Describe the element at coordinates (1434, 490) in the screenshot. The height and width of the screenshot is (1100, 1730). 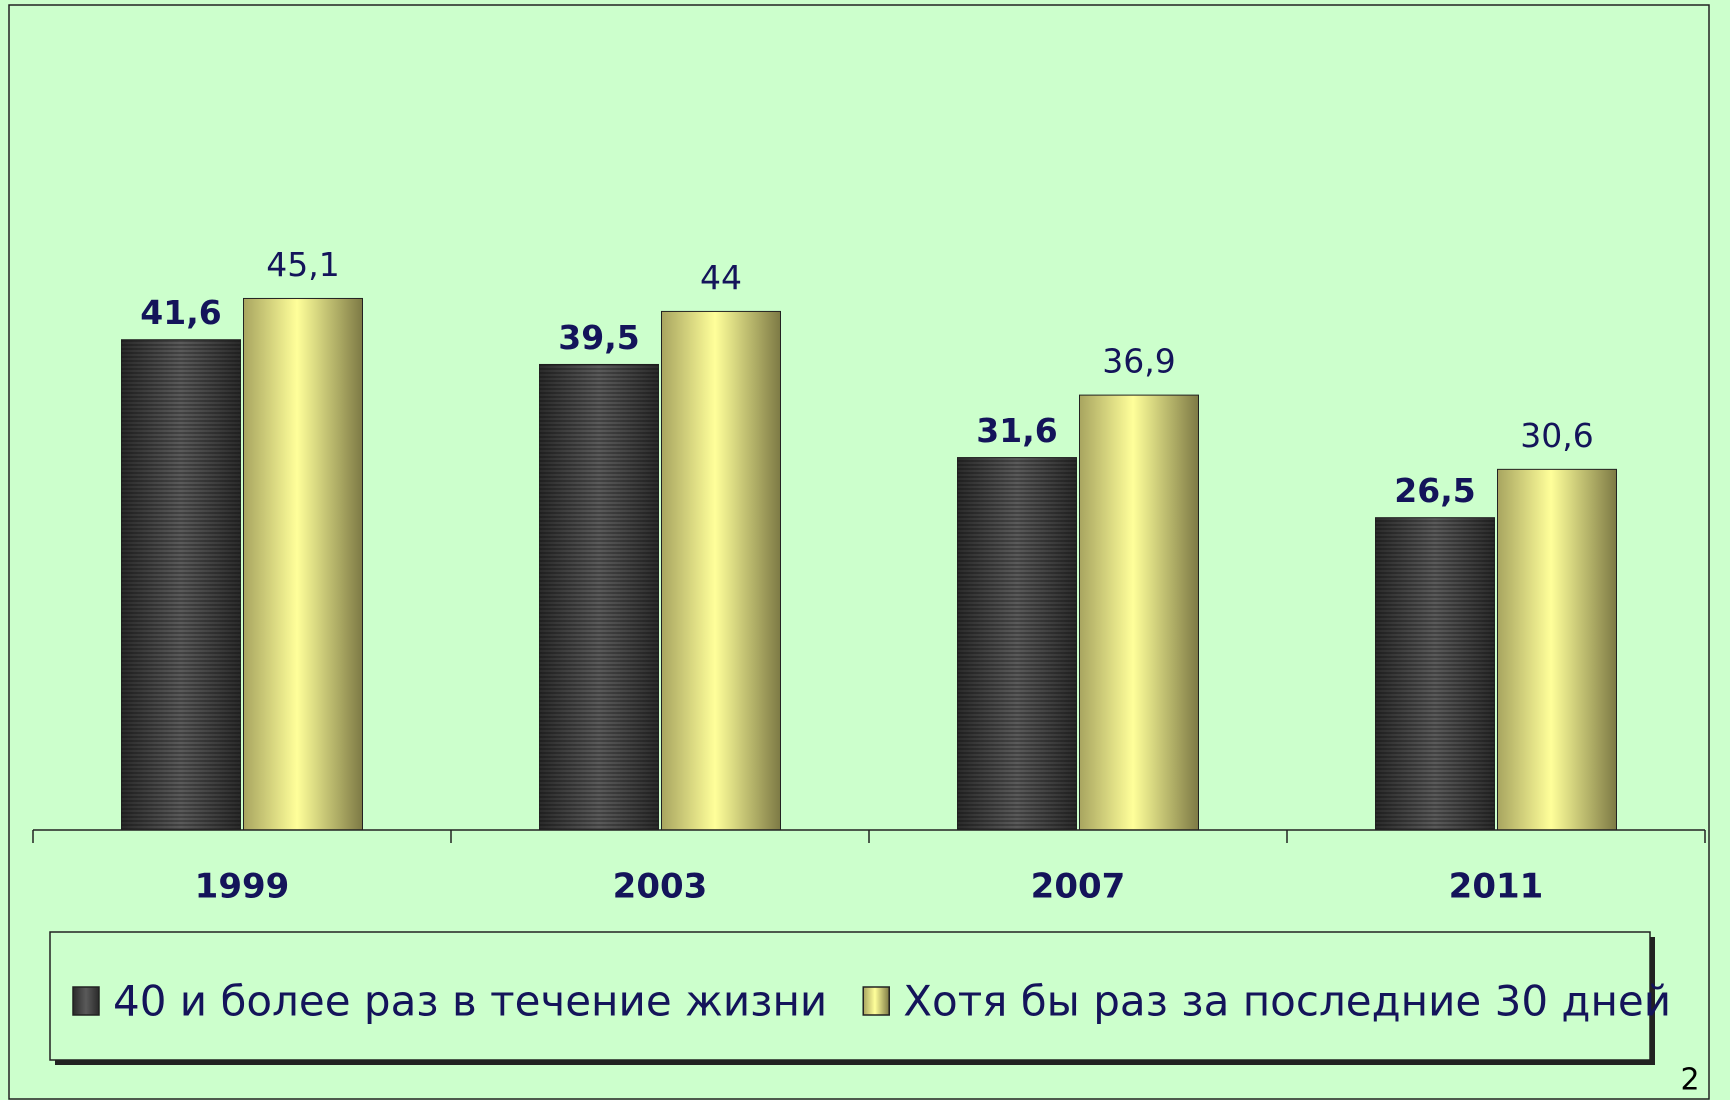
I see `data-label: 26,5` at that location.